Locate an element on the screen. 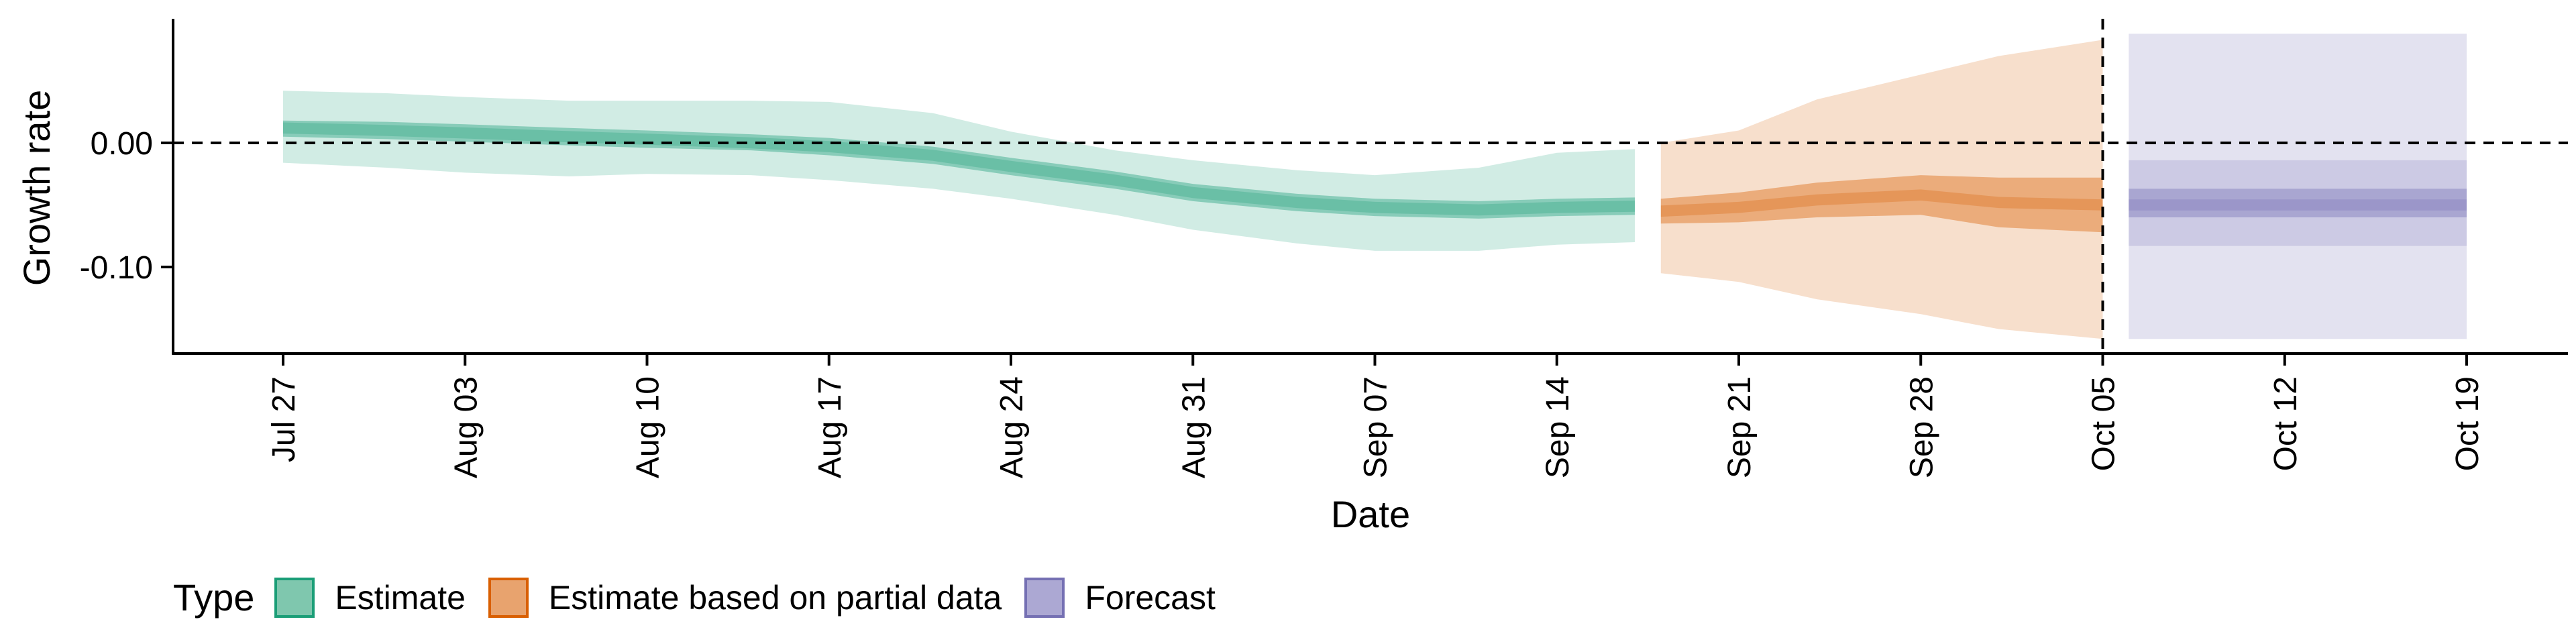  x-tick-label: Aug 24 is located at coordinates (1012, 427).